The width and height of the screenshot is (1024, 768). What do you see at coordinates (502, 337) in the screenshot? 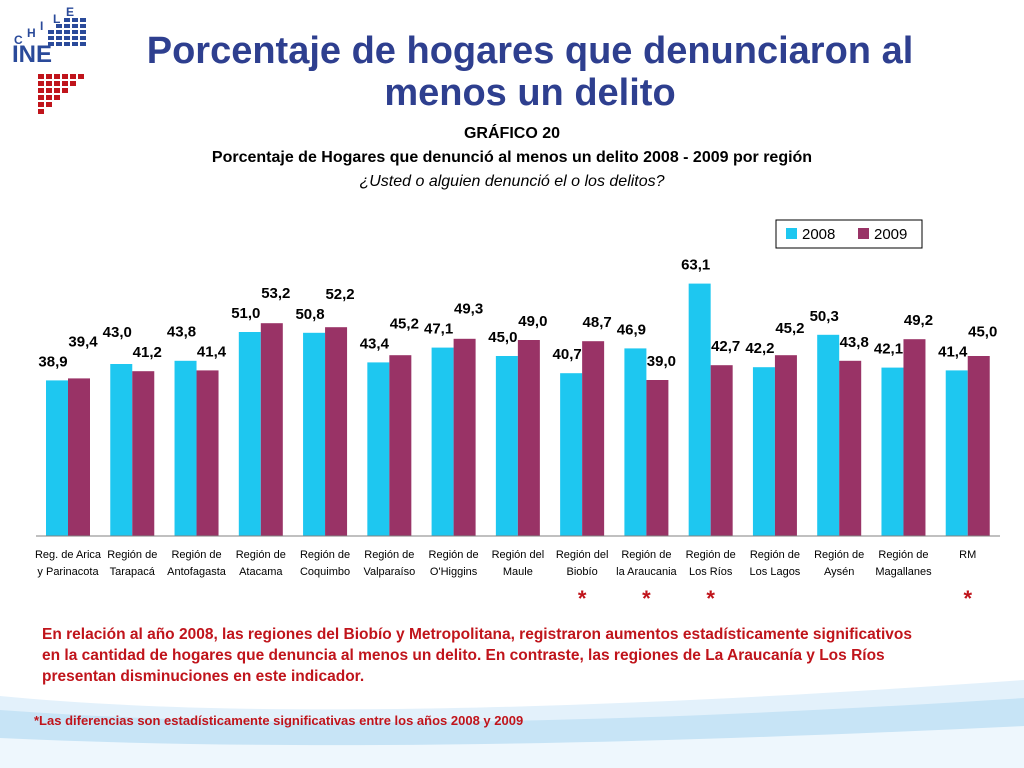
I see `data-label-2008: 45,0` at bounding box center [502, 337].